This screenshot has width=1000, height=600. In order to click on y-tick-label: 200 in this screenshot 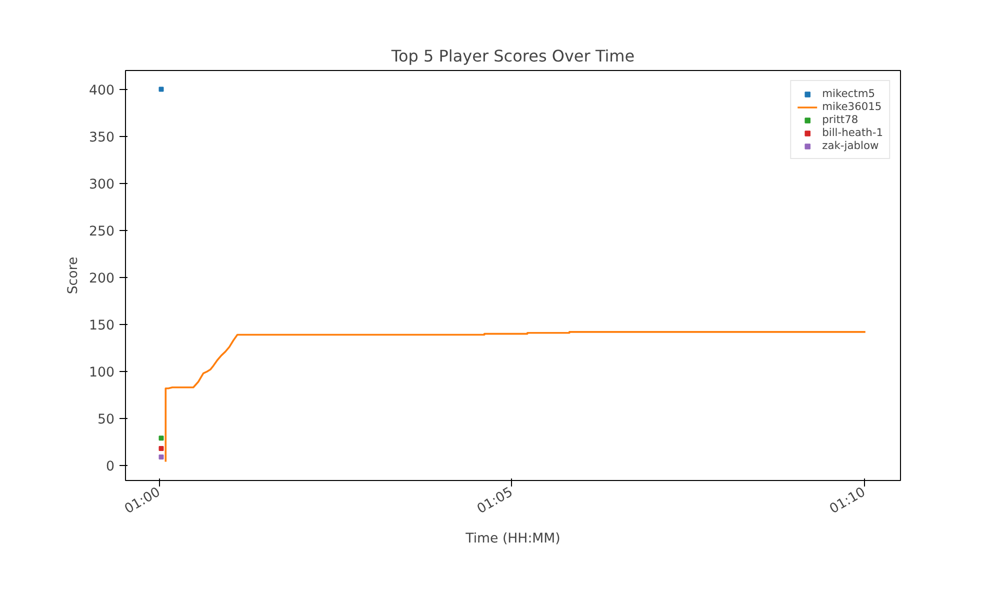, I will do `click(102, 278)`.